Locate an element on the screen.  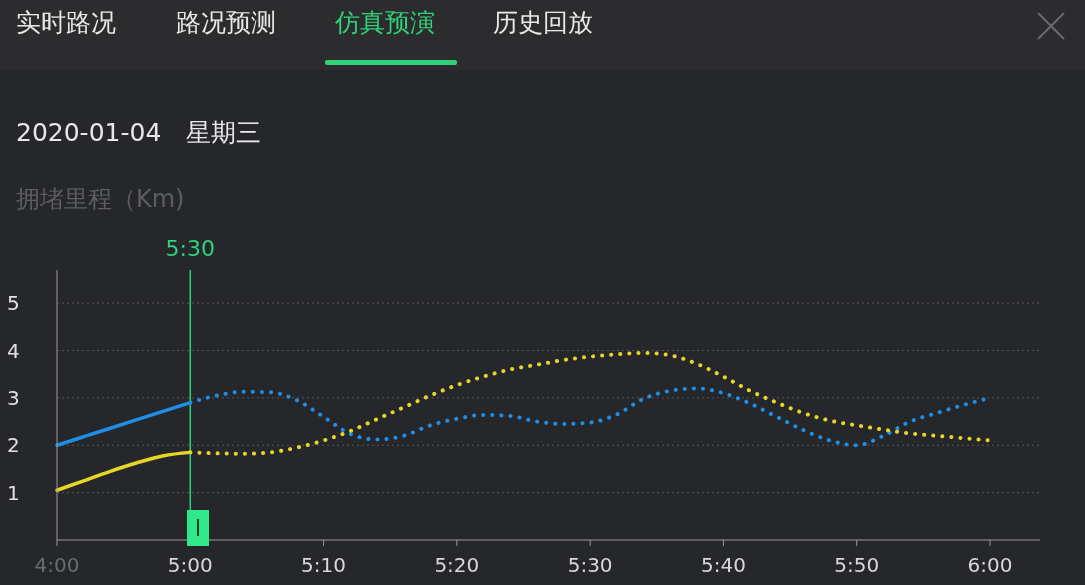
x-tick-label: 5:20 is located at coordinates (457, 565).